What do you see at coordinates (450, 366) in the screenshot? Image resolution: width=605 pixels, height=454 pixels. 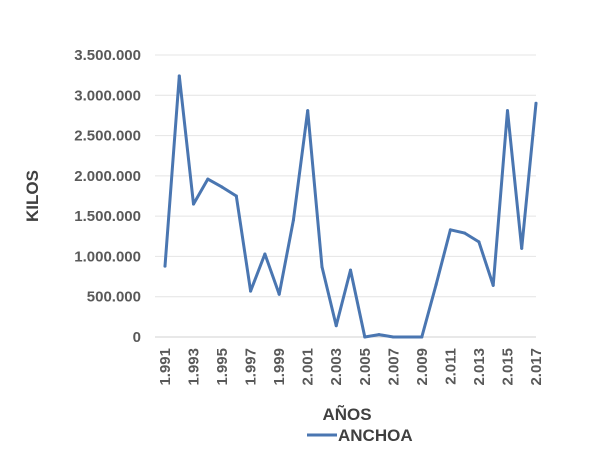 I see `x-tick-label: 2.011` at bounding box center [450, 366].